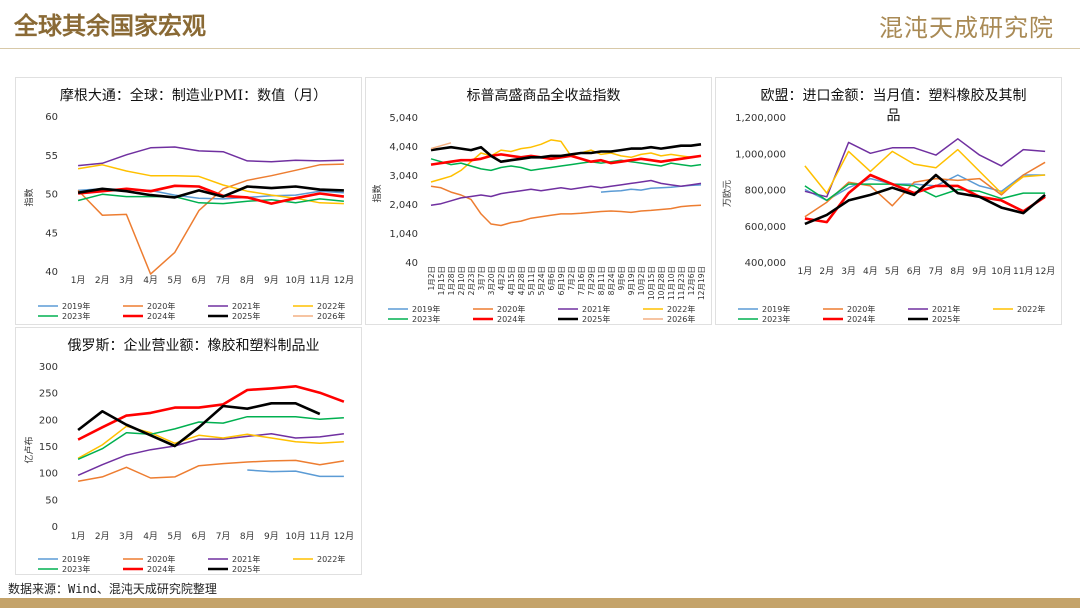  What do you see at coordinates (531, 280) in the screenshot?
I see `x-tick-label: 5月11日` at bounding box center [531, 280].